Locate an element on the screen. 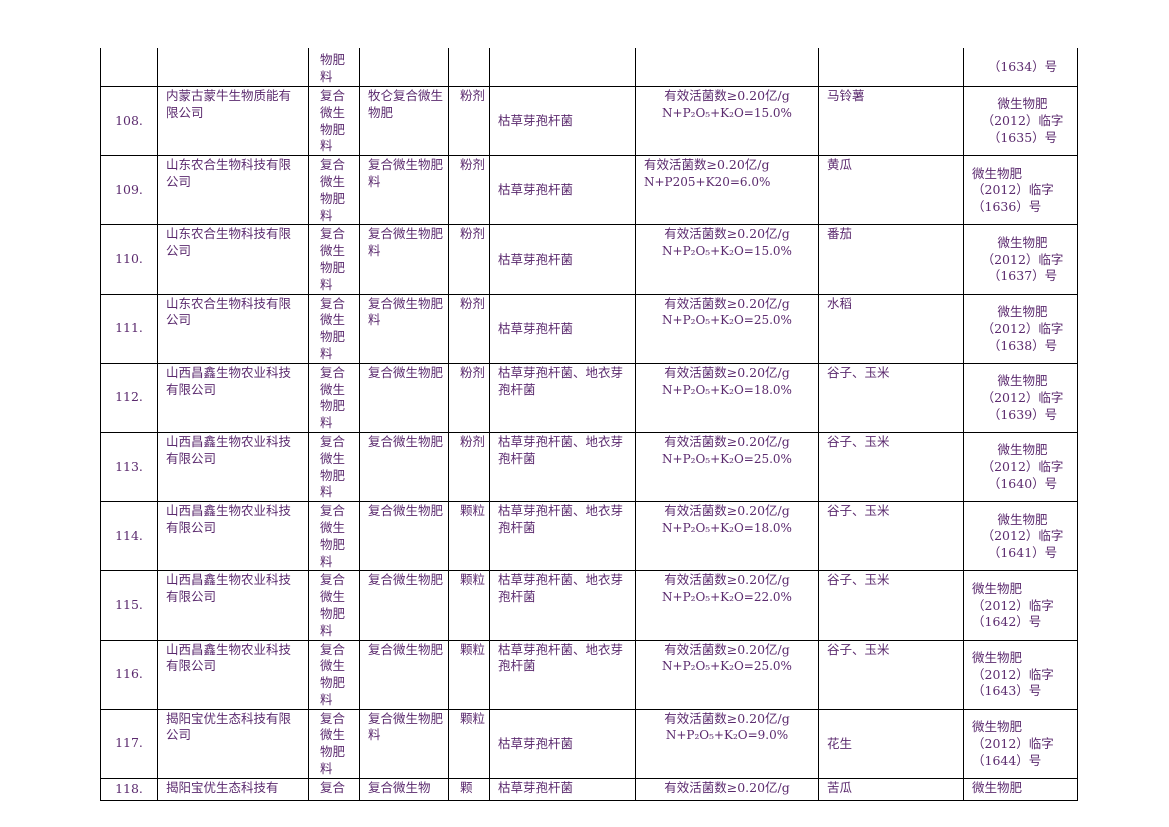  product-name-cell: 牧仑复合微生物肥 is located at coordinates (404, 121).